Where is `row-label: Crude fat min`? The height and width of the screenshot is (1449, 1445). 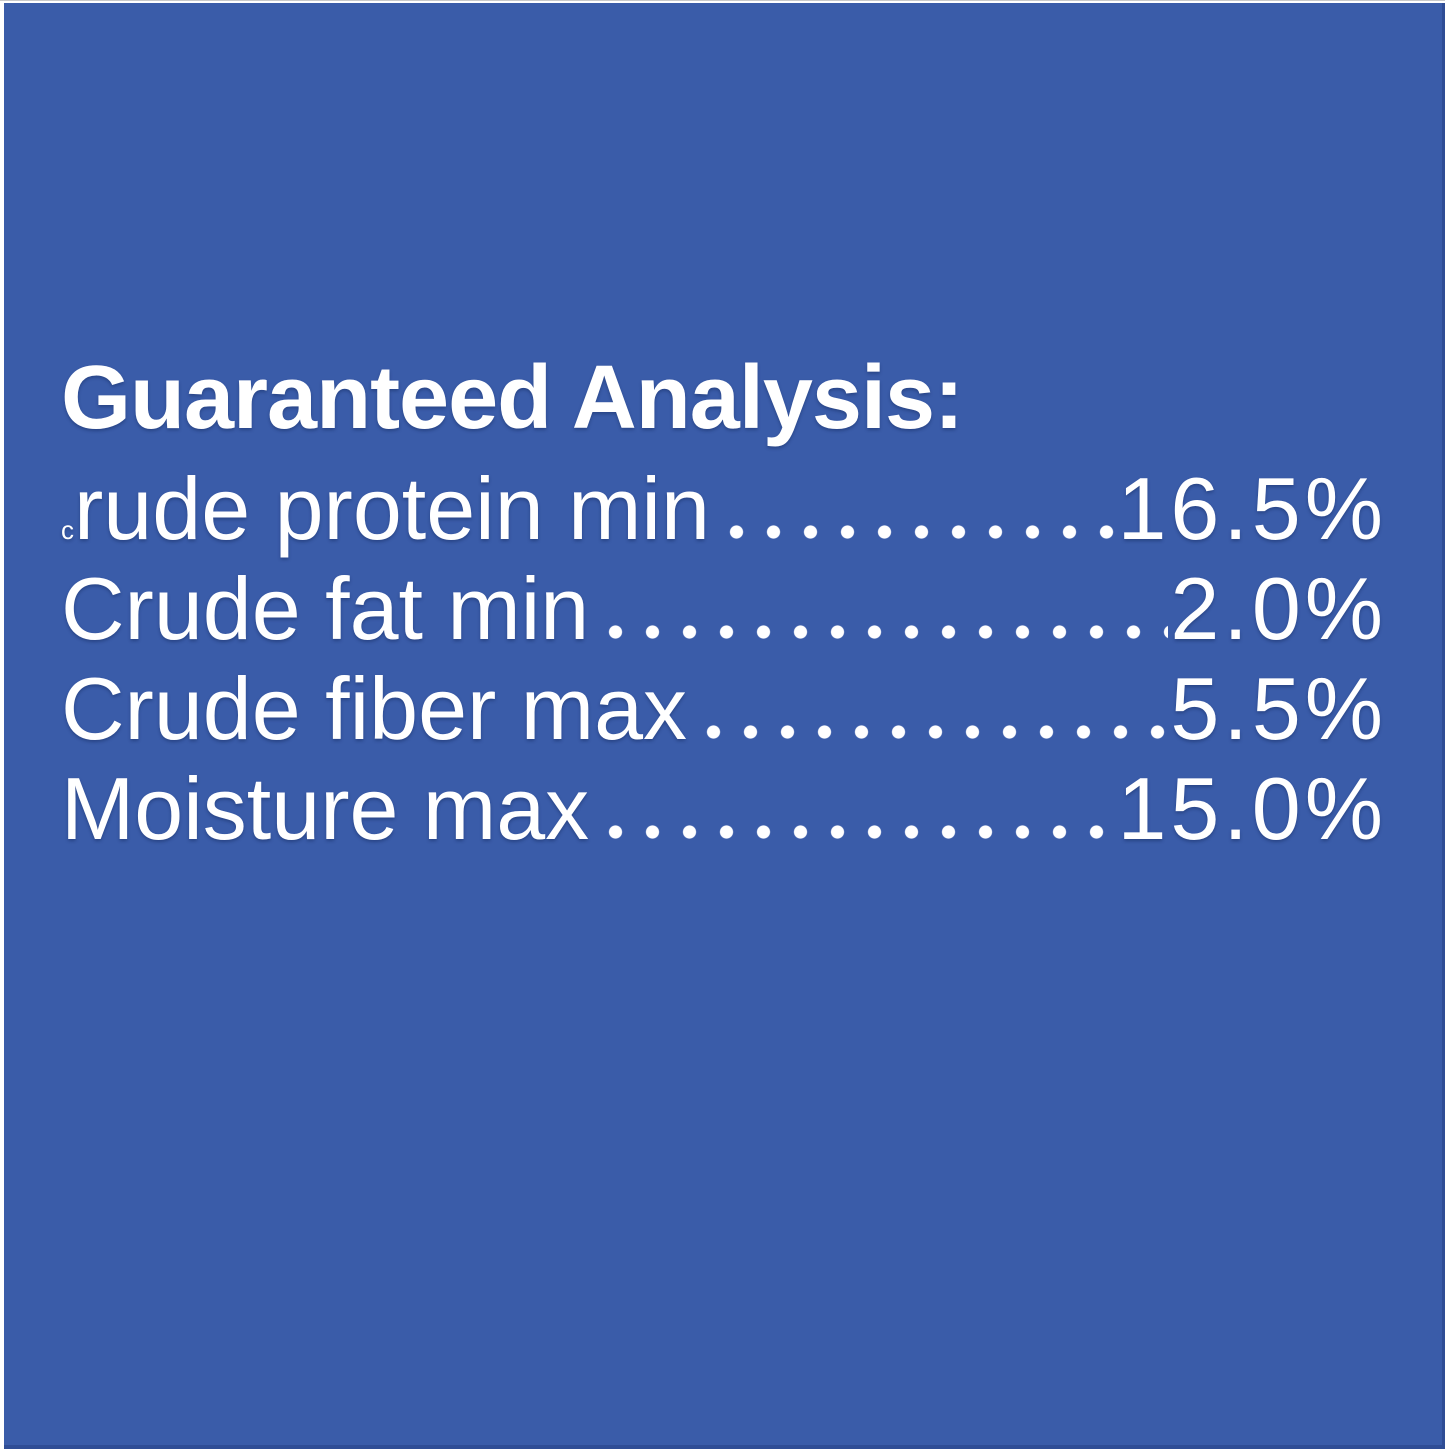 row-label: Crude fat min is located at coordinates (325, 619).